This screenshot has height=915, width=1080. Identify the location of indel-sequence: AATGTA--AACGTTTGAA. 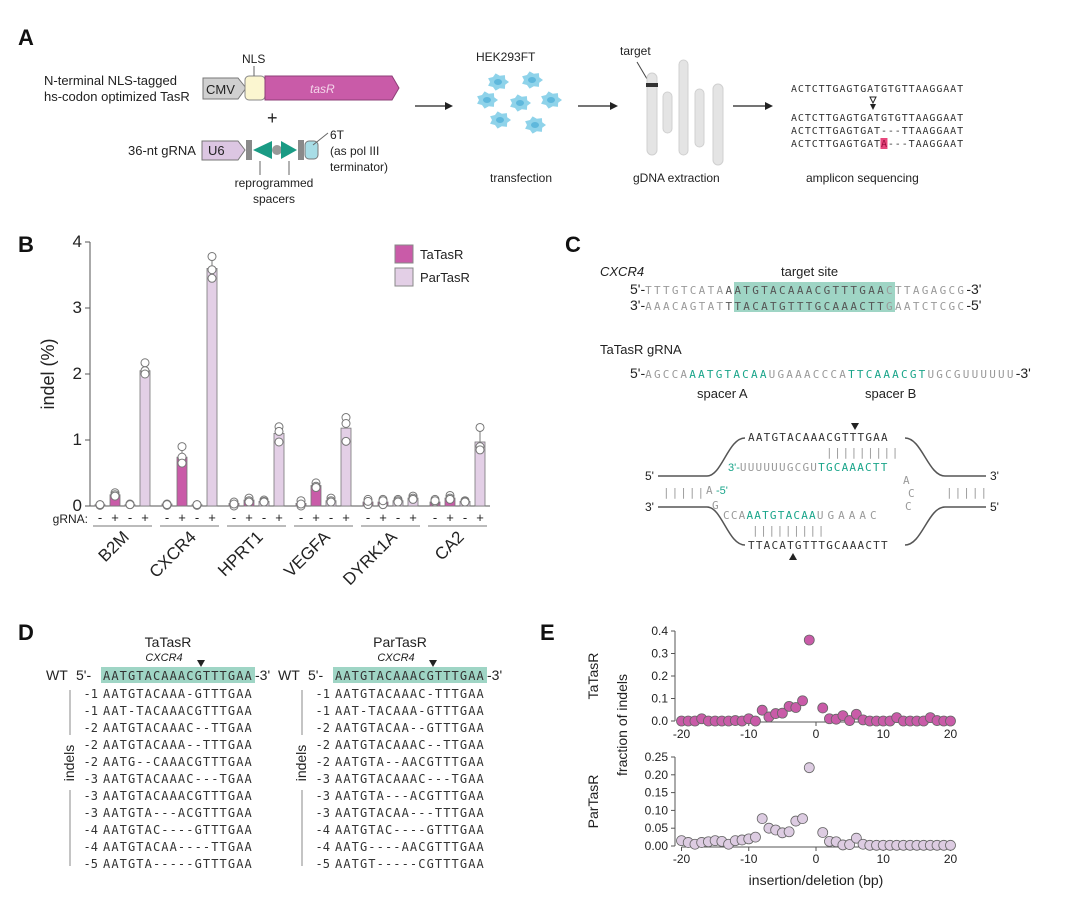
(410, 762).